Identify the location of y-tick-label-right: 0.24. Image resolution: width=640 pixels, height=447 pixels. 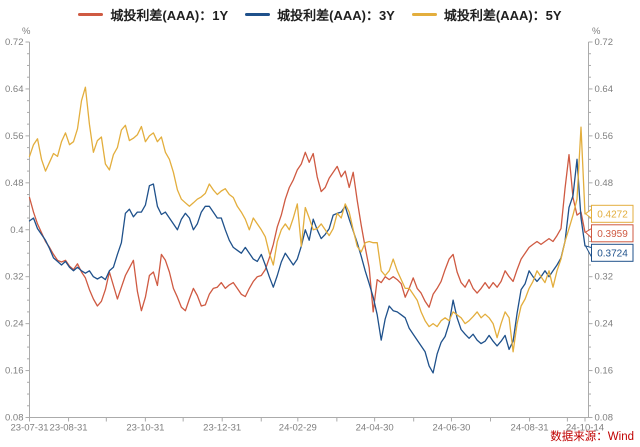
(604, 324).